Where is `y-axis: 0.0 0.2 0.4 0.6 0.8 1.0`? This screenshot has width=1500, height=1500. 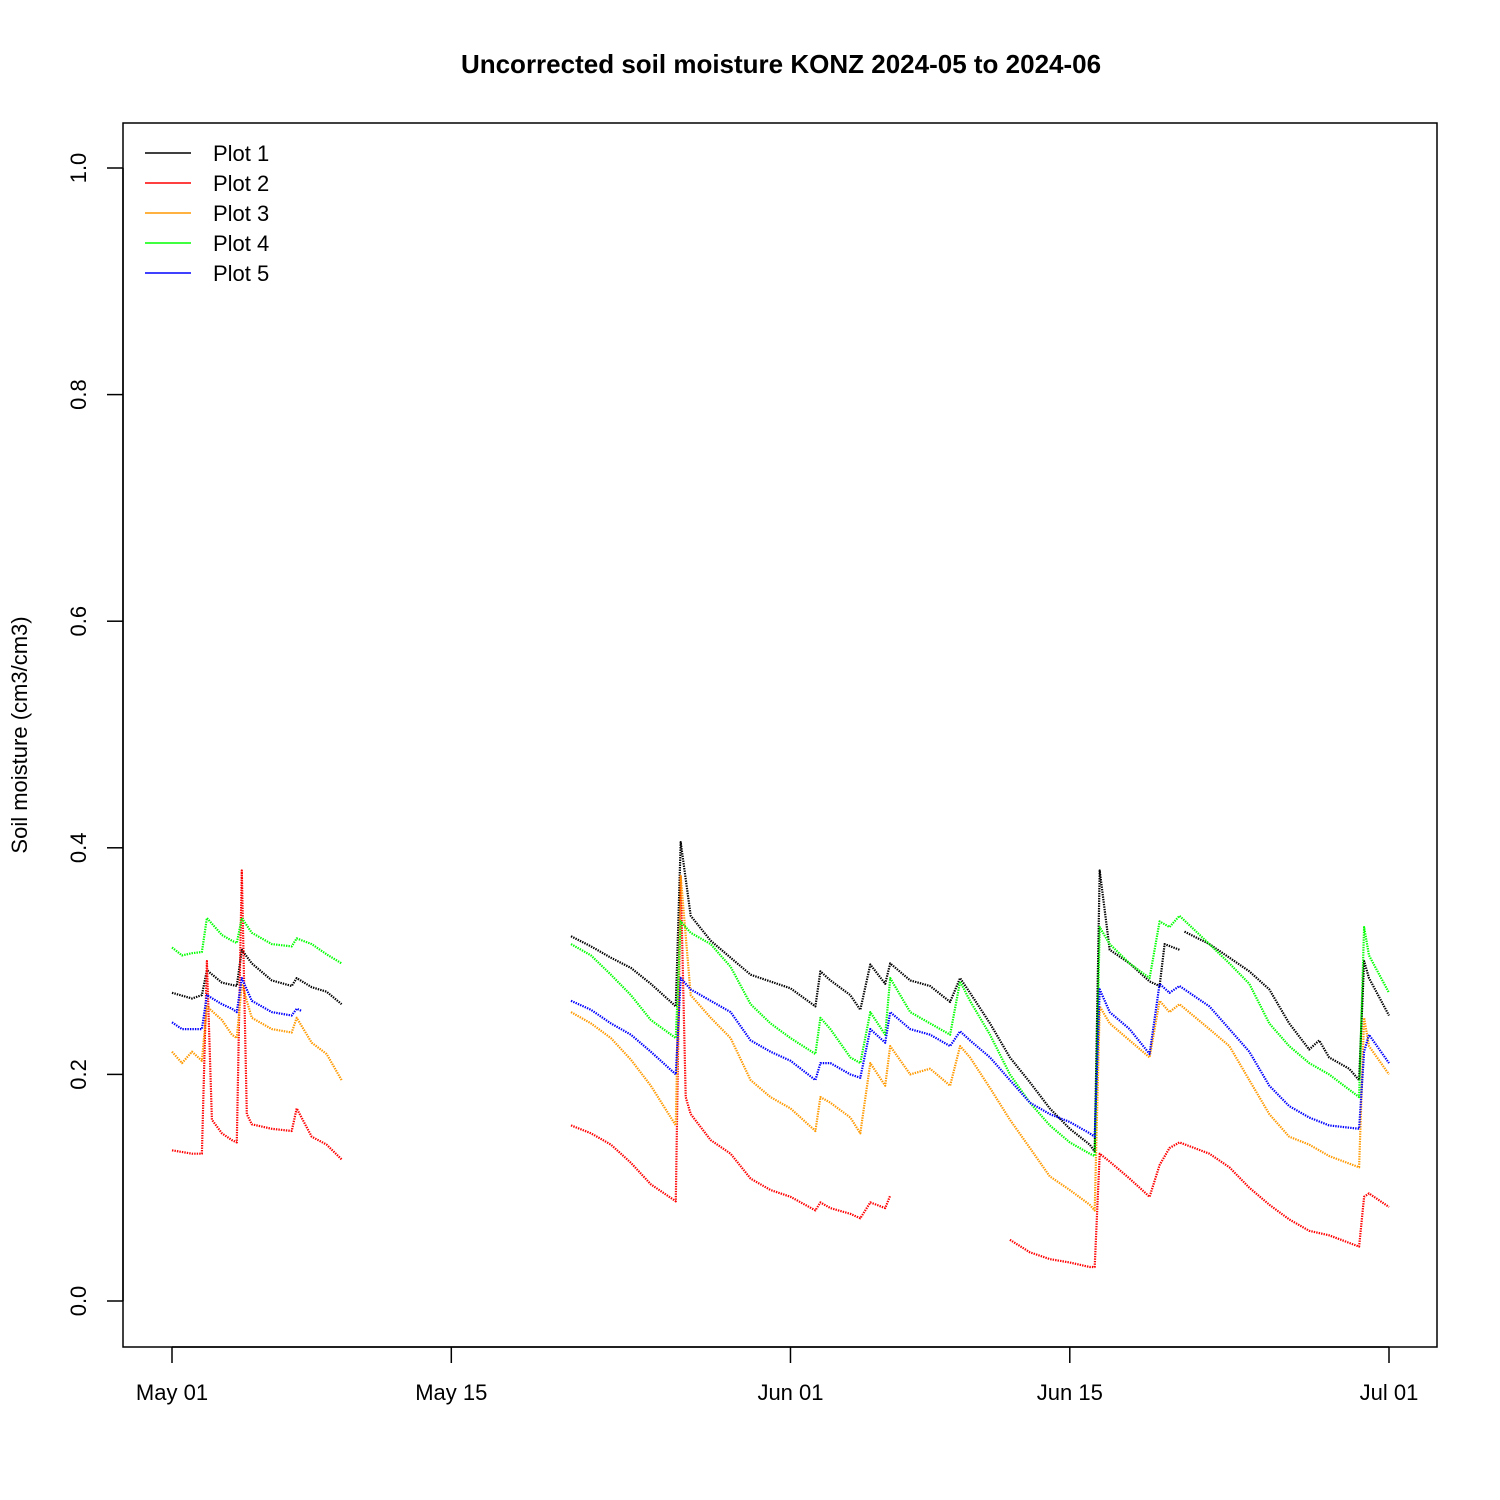 y-axis: 0.0 0.2 0.4 0.6 0.8 1.0 is located at coordinates (95, 735).